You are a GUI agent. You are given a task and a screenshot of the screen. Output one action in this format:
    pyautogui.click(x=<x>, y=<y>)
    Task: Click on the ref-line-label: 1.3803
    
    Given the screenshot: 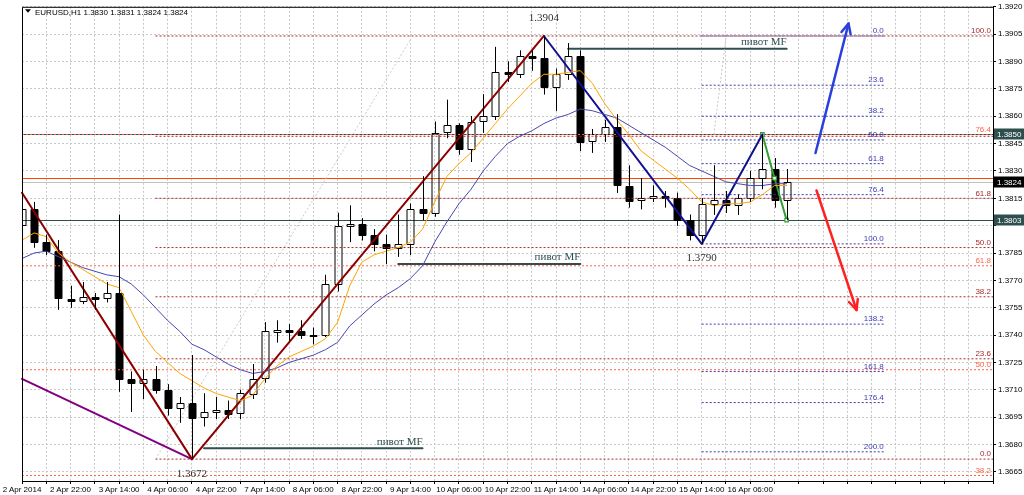 What is the action you would take?
    pyautogui.click(x=1010, y=220)
    